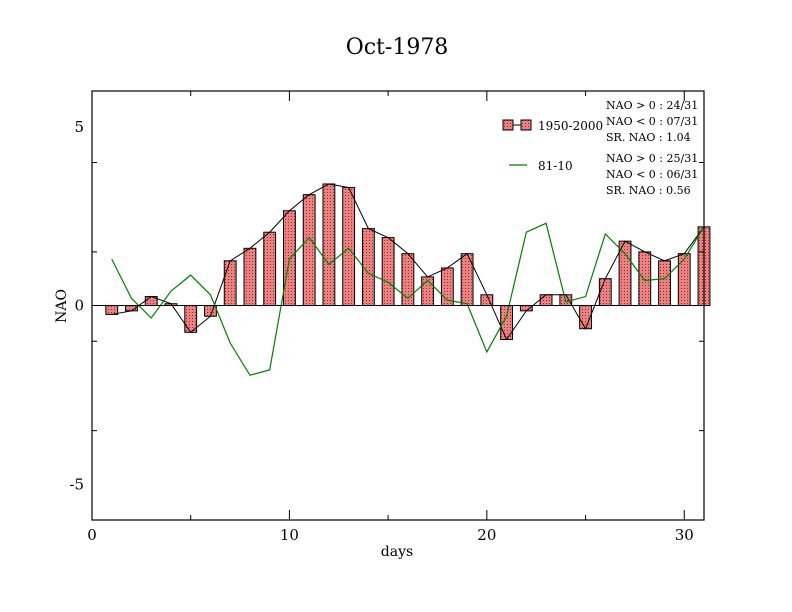 The image size is (792, 612). What do you see at coordinates (684, 535) in the screenshot?
I see `x-tick-label-30: 30` at bounding box center [684, 535].